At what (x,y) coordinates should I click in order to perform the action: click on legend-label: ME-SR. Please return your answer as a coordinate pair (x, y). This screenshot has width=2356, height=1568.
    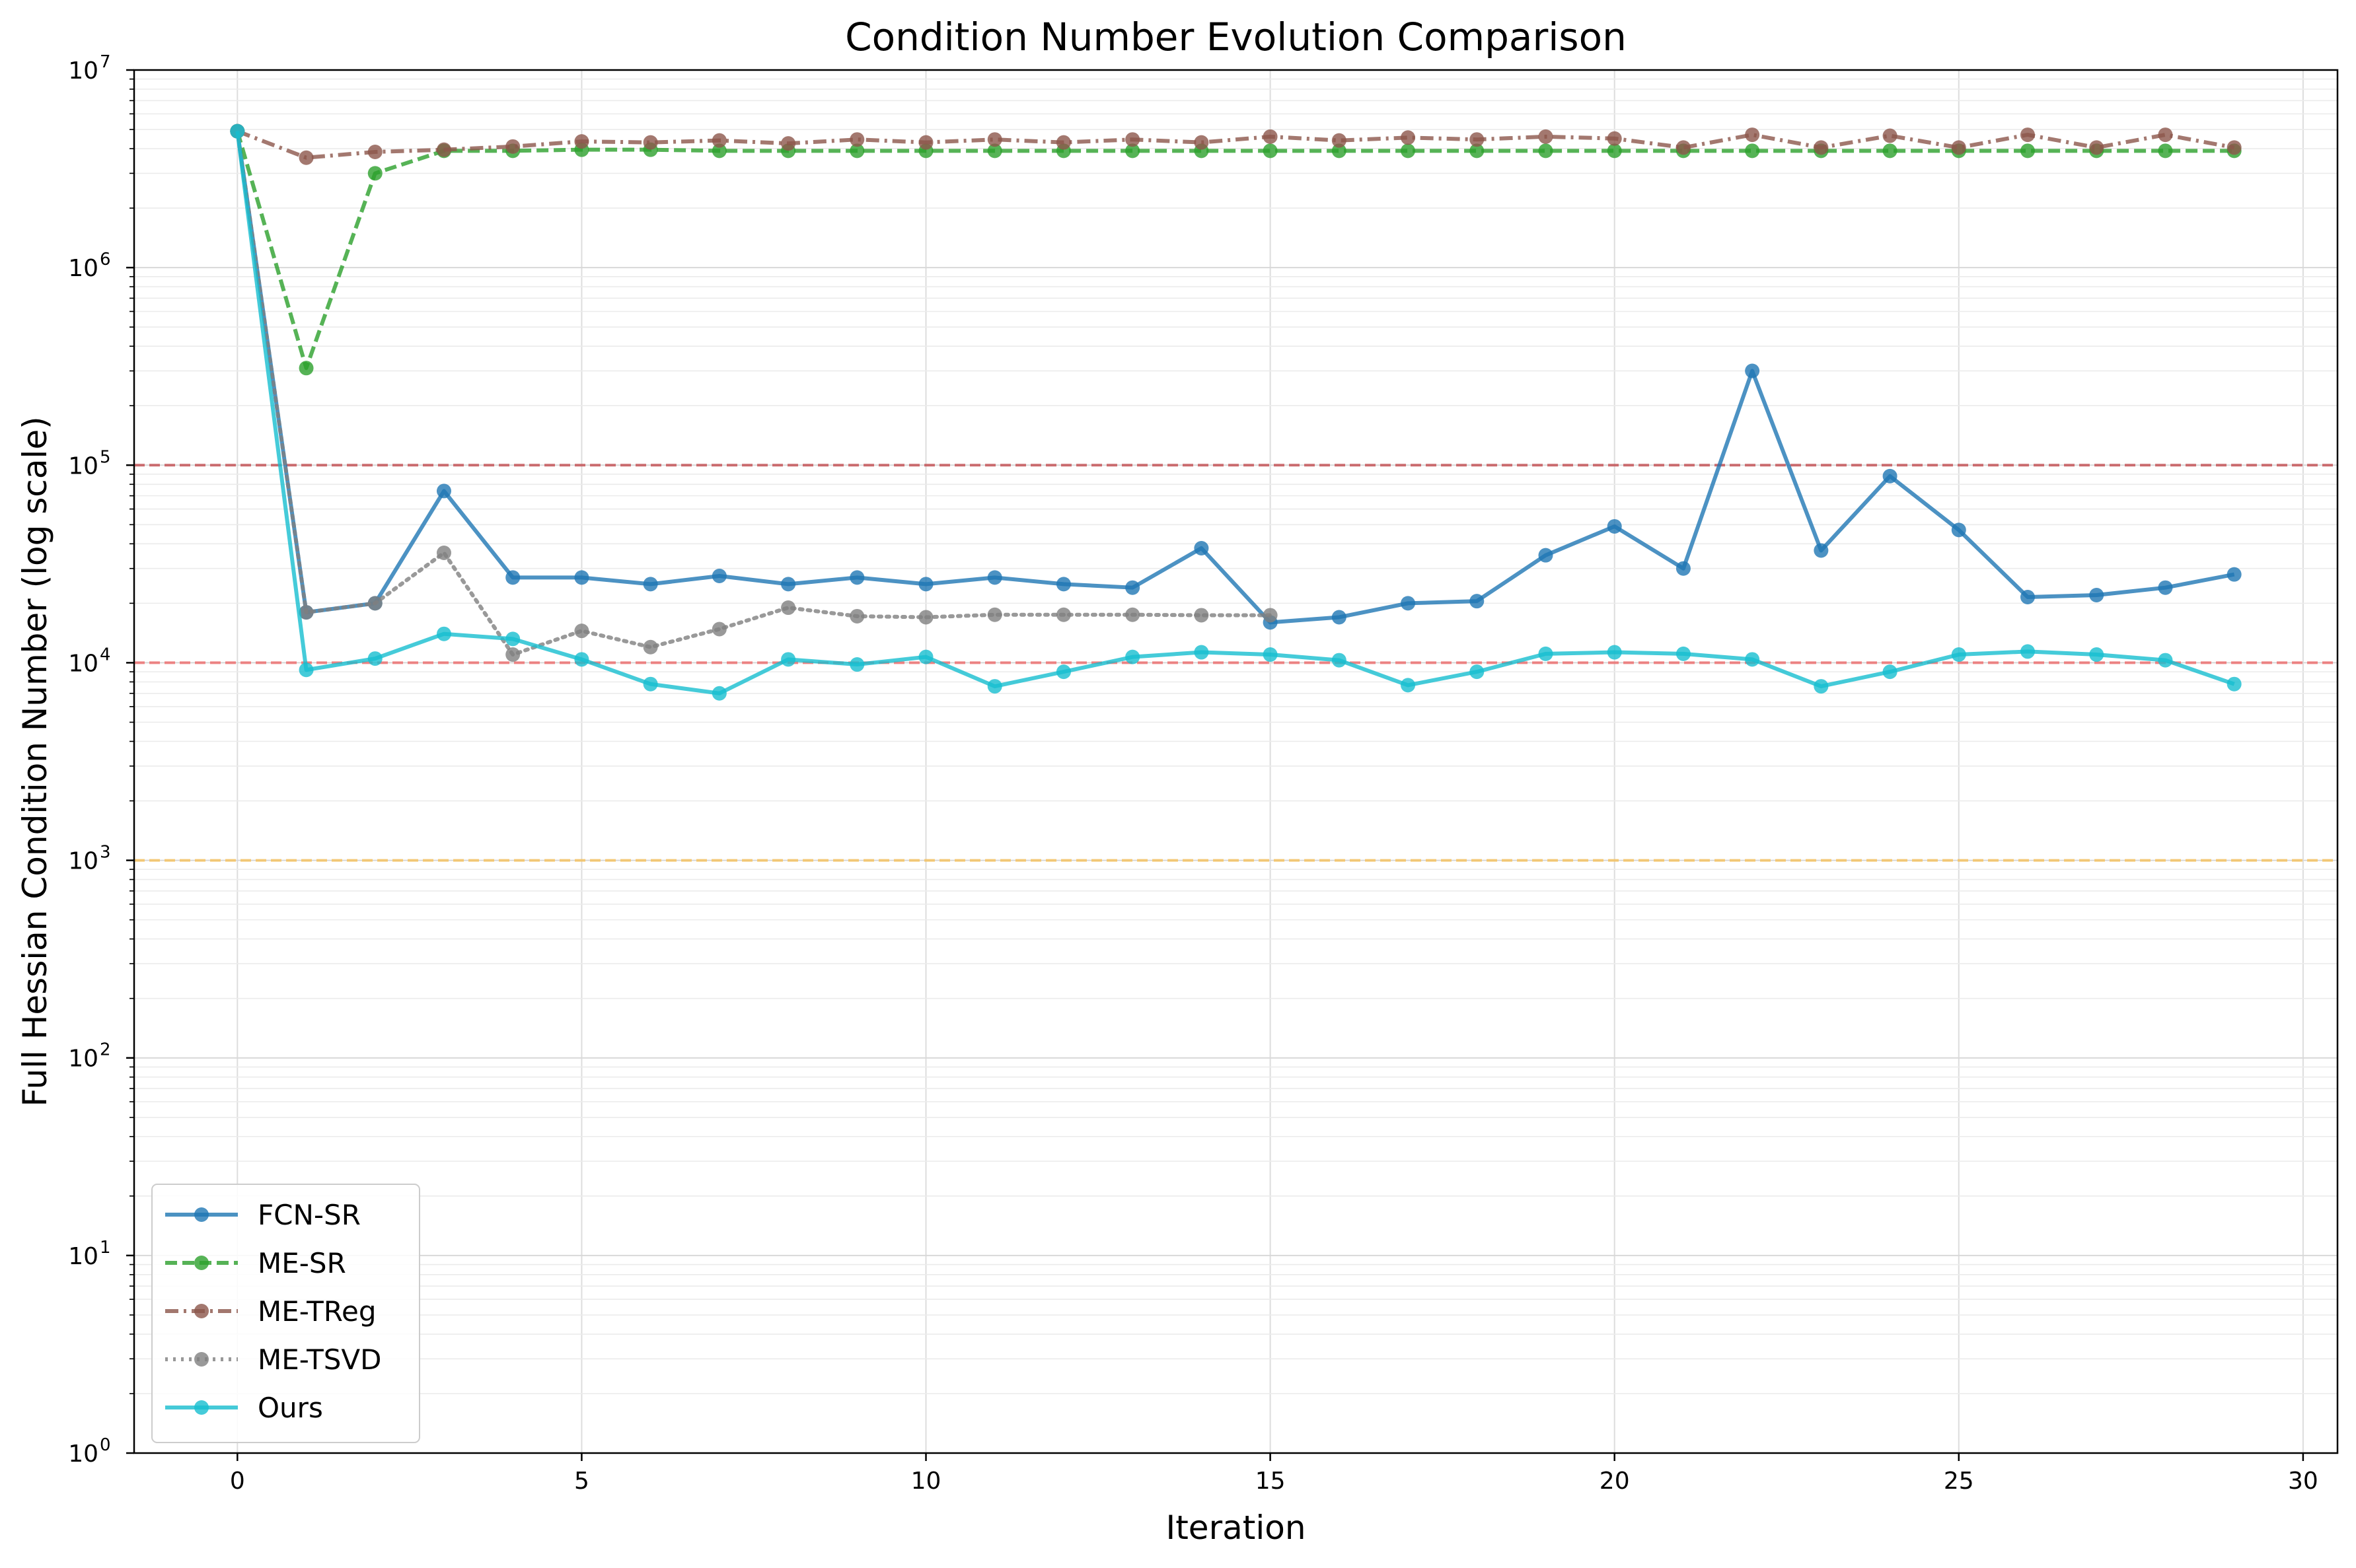
    Looking at the image, I should click on (302, 1263).